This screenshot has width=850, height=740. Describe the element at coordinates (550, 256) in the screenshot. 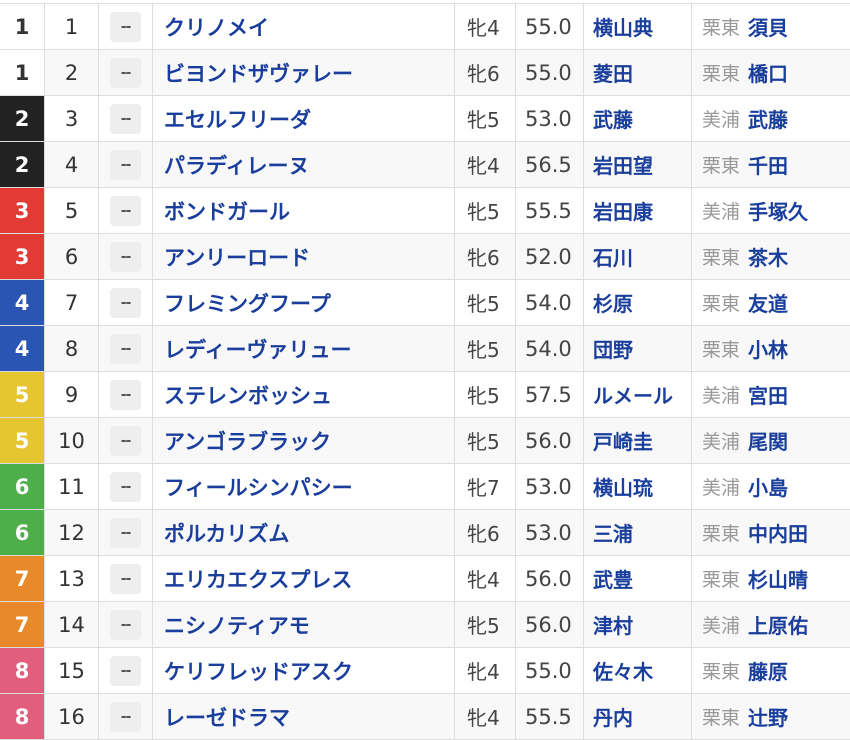

I see `weight: 52.0` at that location.